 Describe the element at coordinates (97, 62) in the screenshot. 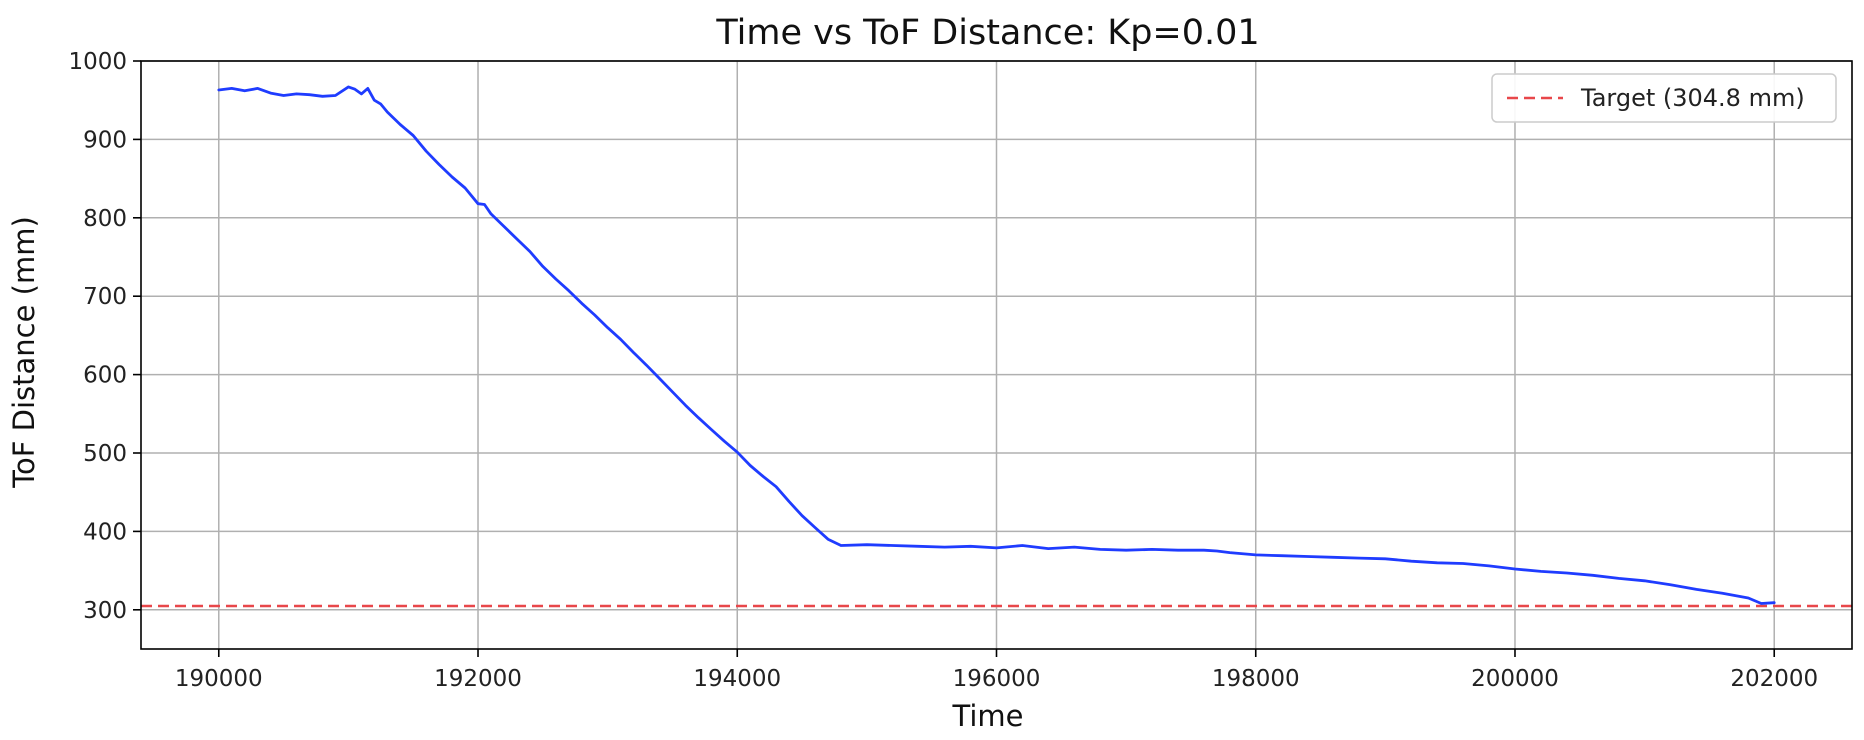

I see `y-tick-label: 1000` at that location.